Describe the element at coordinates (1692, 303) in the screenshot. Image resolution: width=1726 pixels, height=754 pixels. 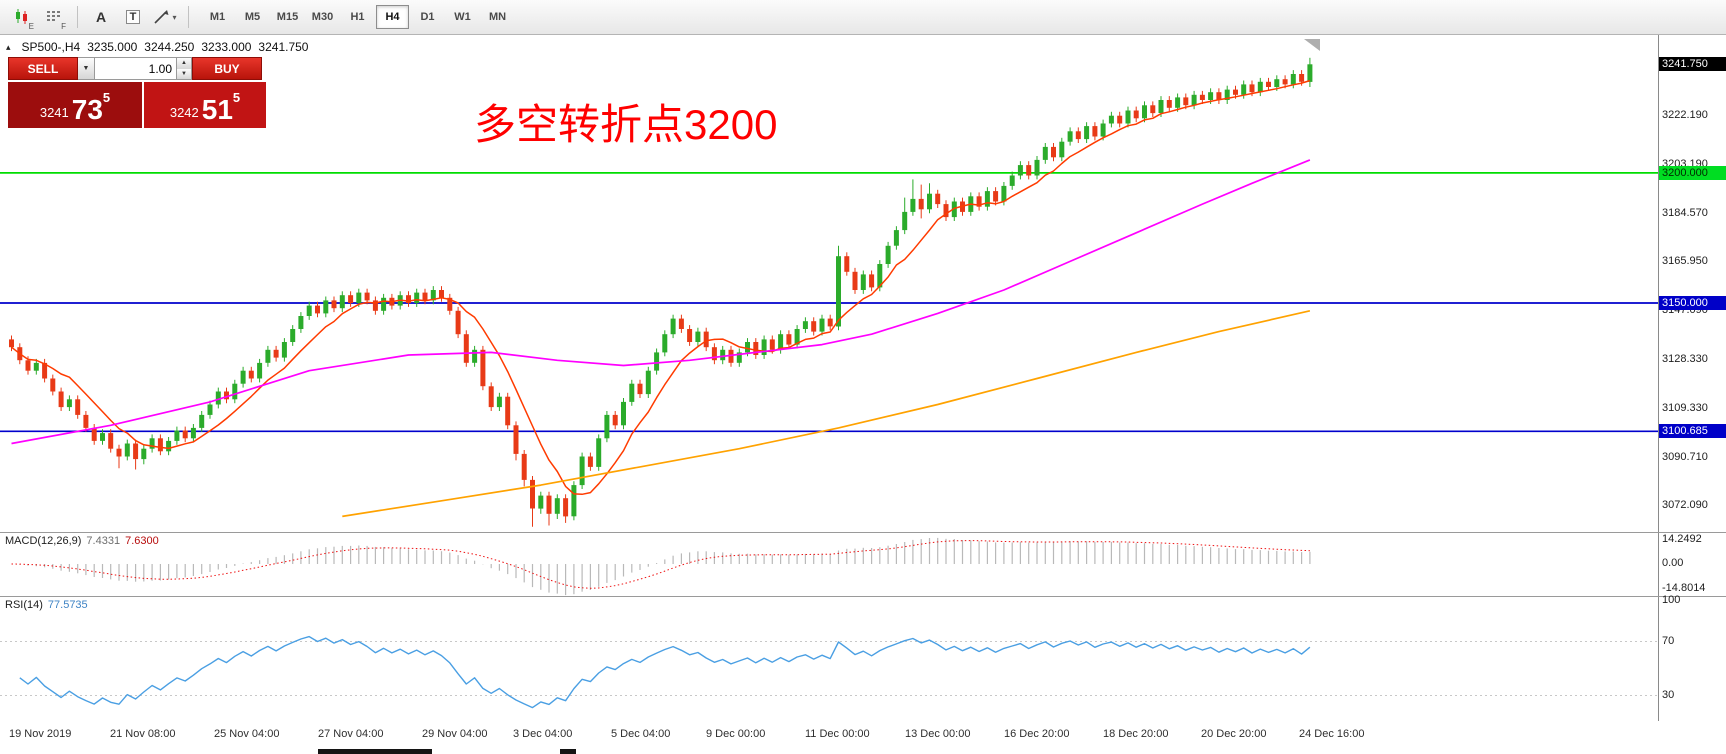
I see `hline-3150-tag: 3150.000` at that location.